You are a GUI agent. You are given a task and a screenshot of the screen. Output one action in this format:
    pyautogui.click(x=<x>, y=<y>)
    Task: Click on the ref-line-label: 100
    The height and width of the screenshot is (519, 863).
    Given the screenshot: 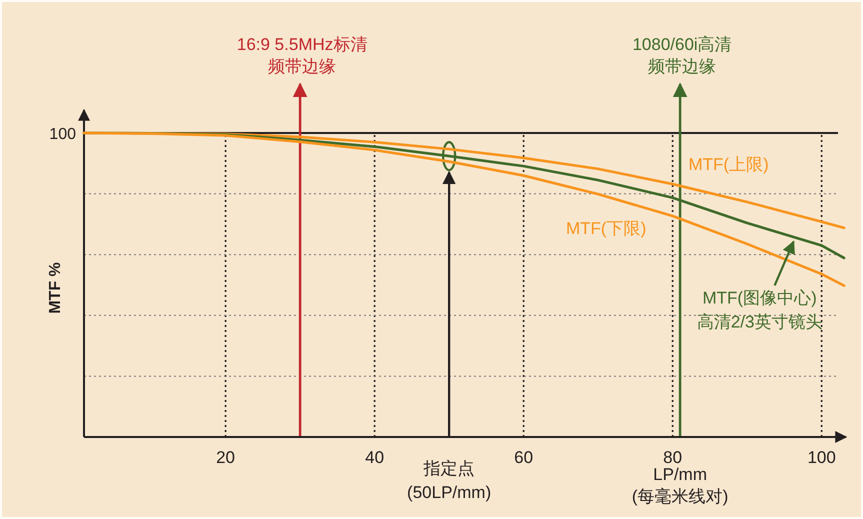 What is the action you would take?
    pyautogui.click(x=62, y=134)
    